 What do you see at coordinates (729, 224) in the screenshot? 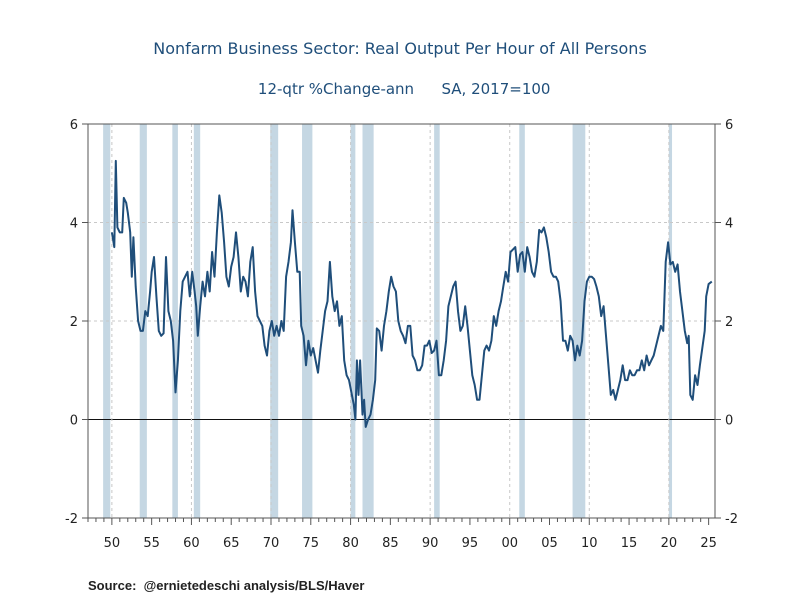
I see `y-tick-label-right: 4` at bounding box center [729, 224].